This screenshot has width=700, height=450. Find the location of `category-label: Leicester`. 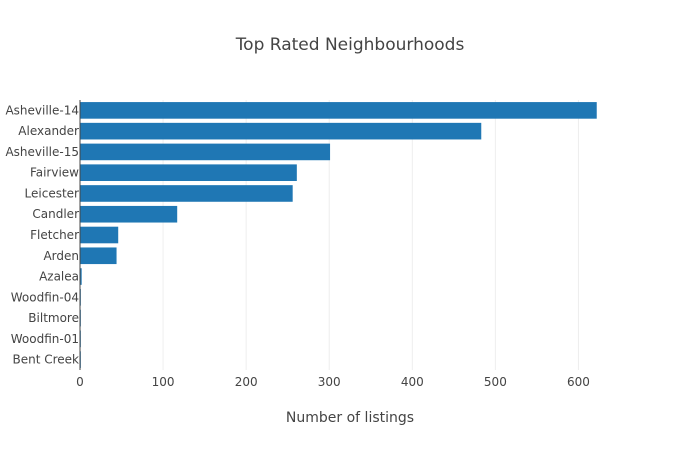

category-label: Leicester is located at coordinates (52, 193).